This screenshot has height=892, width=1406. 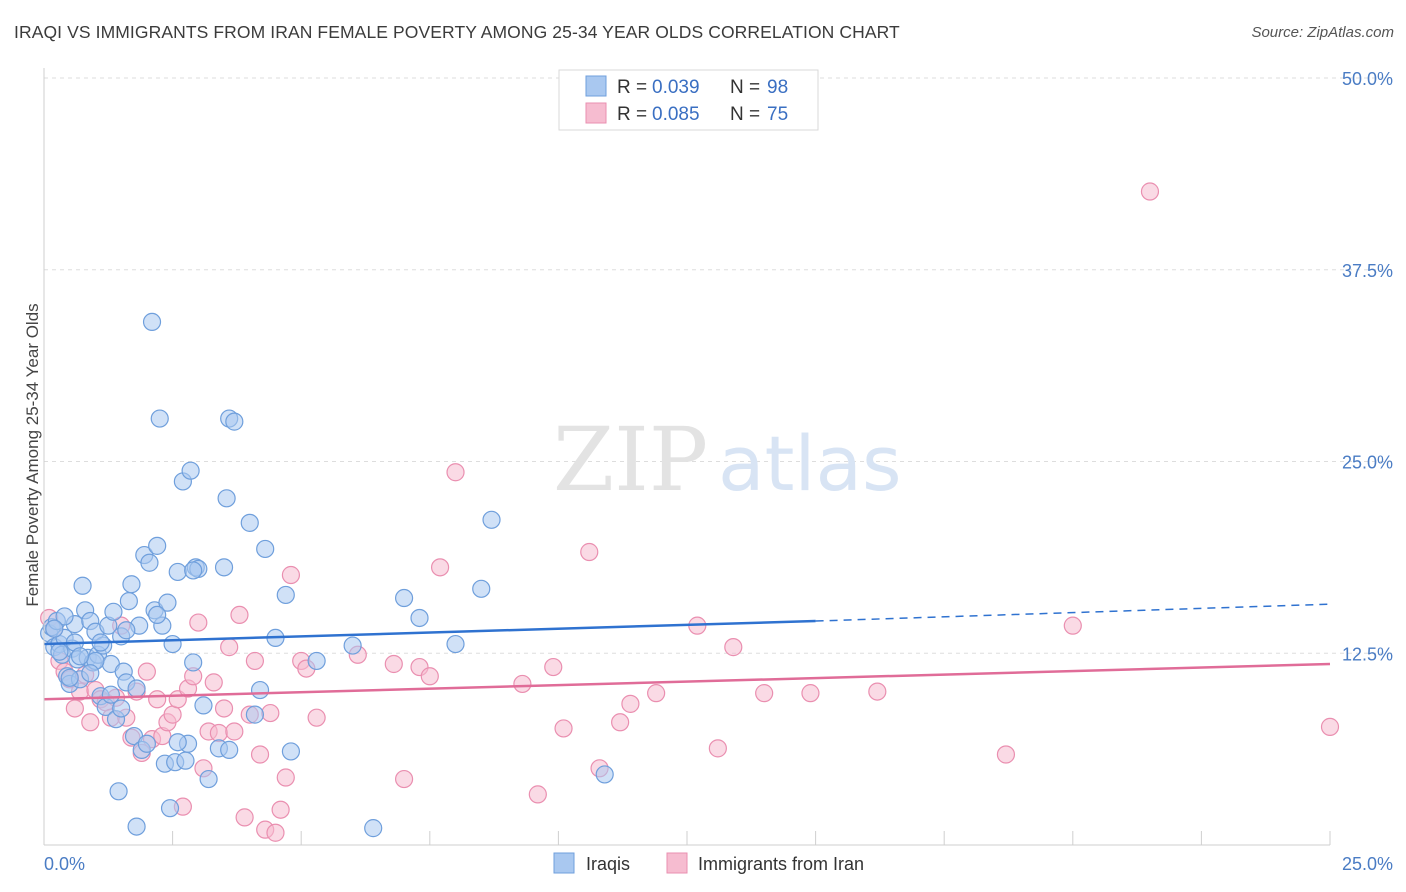 I want to click on legend-r-value-1: 0.039, so click(x=676, y=87).